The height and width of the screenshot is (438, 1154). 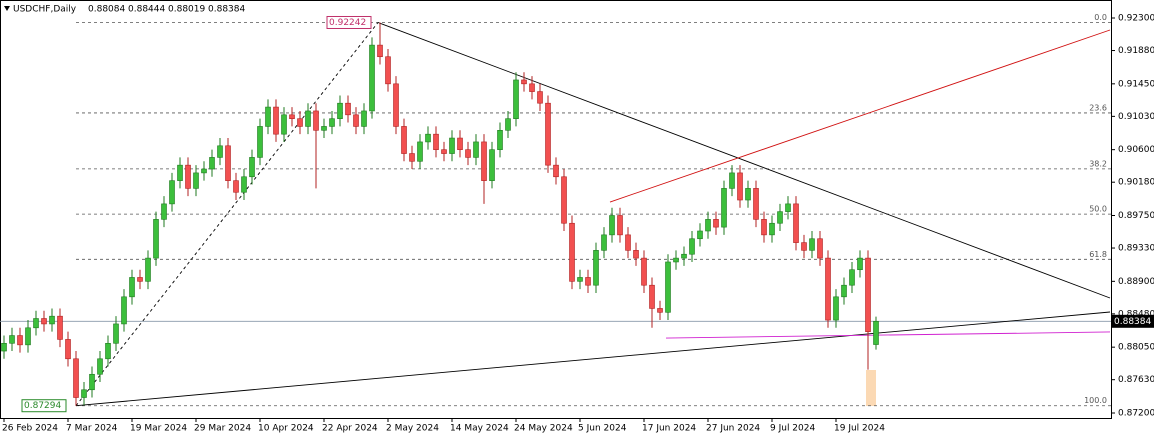 What do you see at coordinates (1136, 348) in the screenshot?
I see `y-tick-label: 0.88050` at bounding box center [1136, 348].